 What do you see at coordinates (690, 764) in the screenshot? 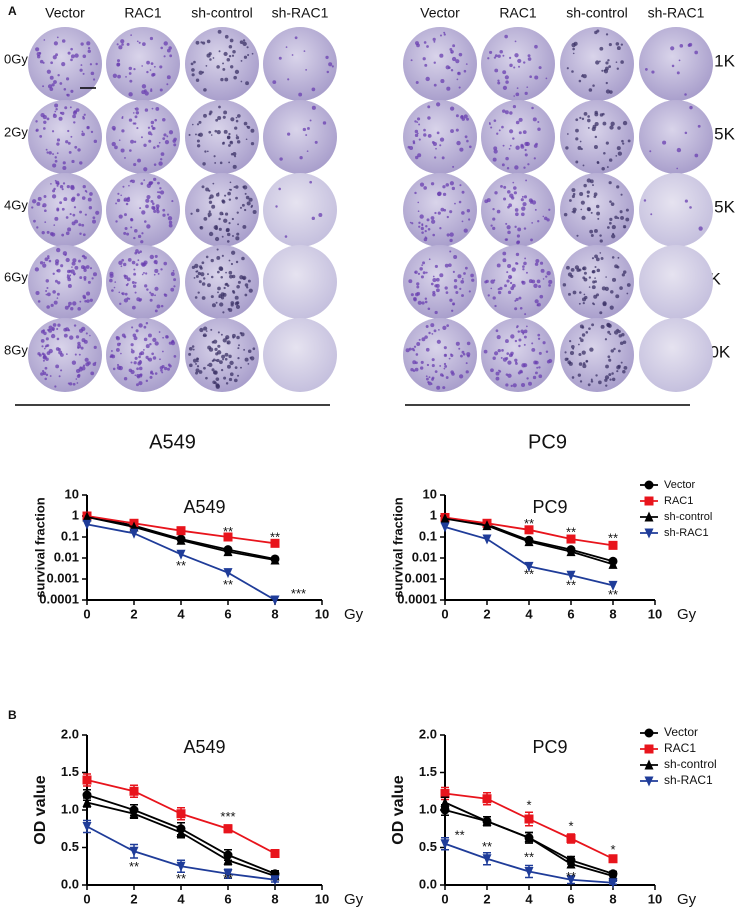
I see `legend-label: sh-control` at bounding box center [690, 764].